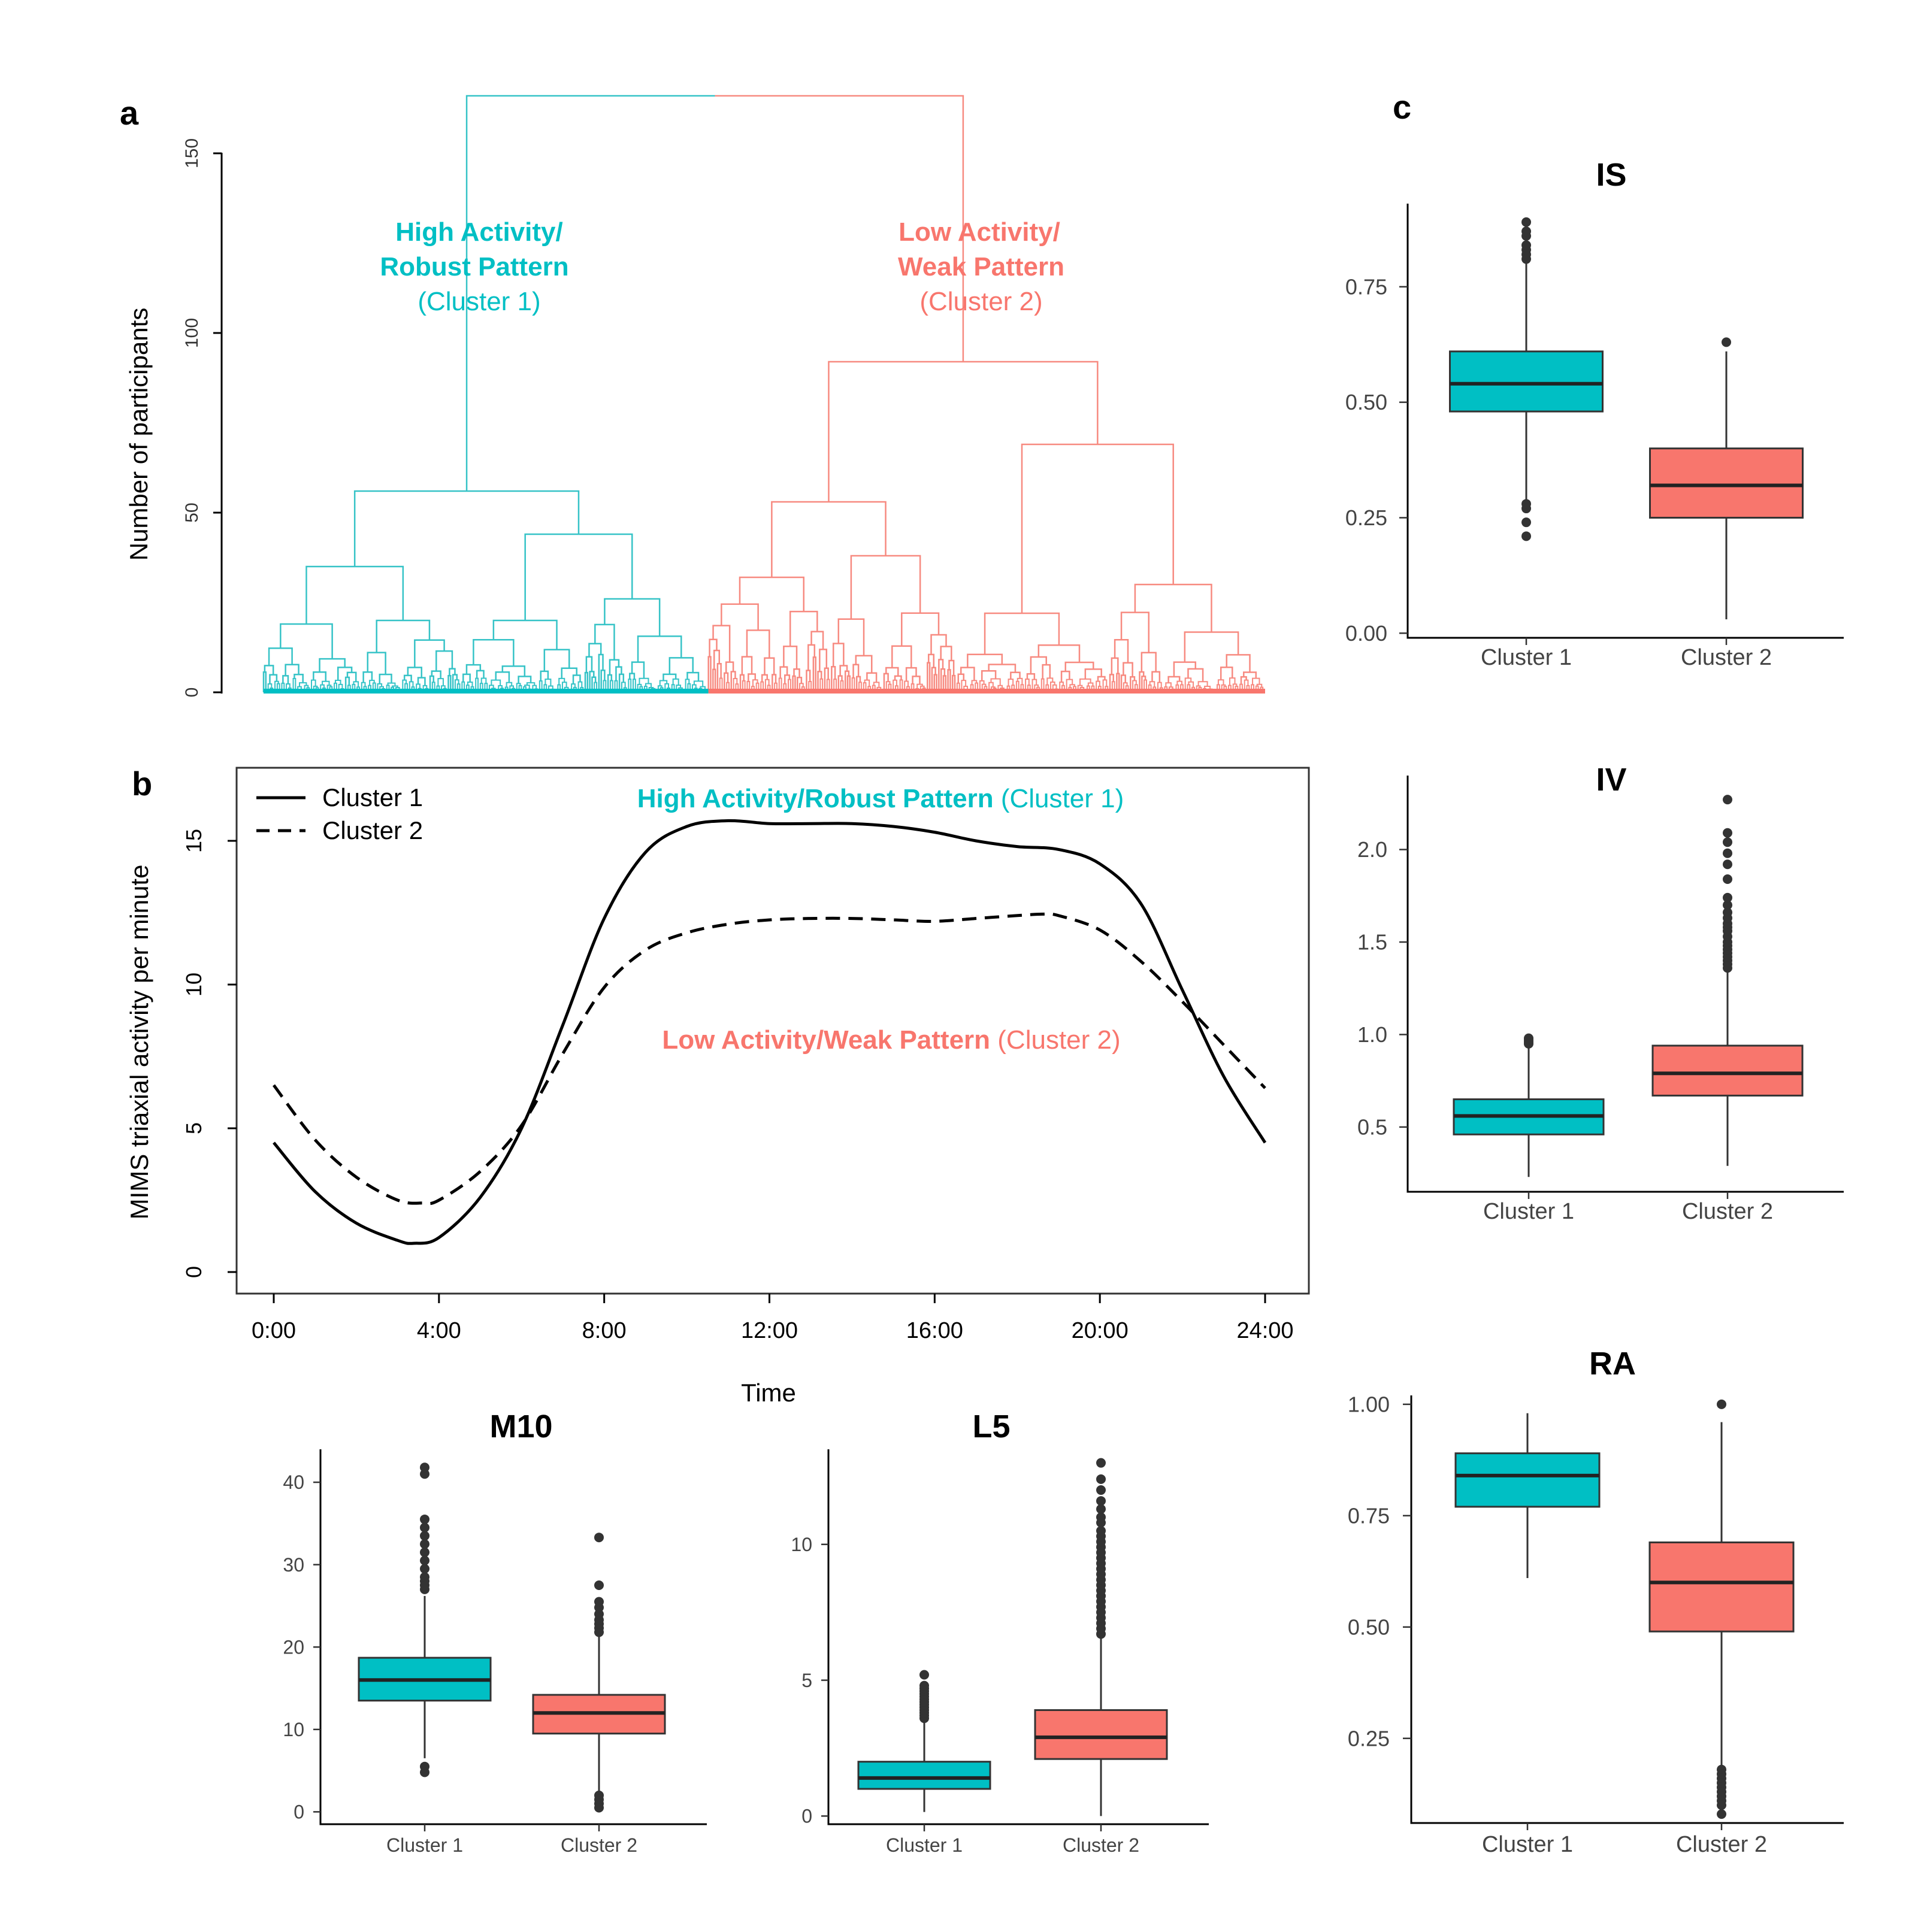  I want to click on boxplot-L5: L5 0 5 10 Cluster 1 Cluster 2, so click(1000, 1632).